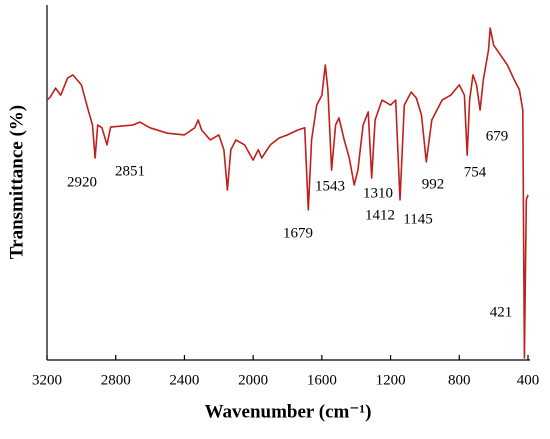 This screenshot has width=550, height=439. Describe the element at coordinates (130, 171) in the screenshot. I see `peak-label: 2851` at that location.